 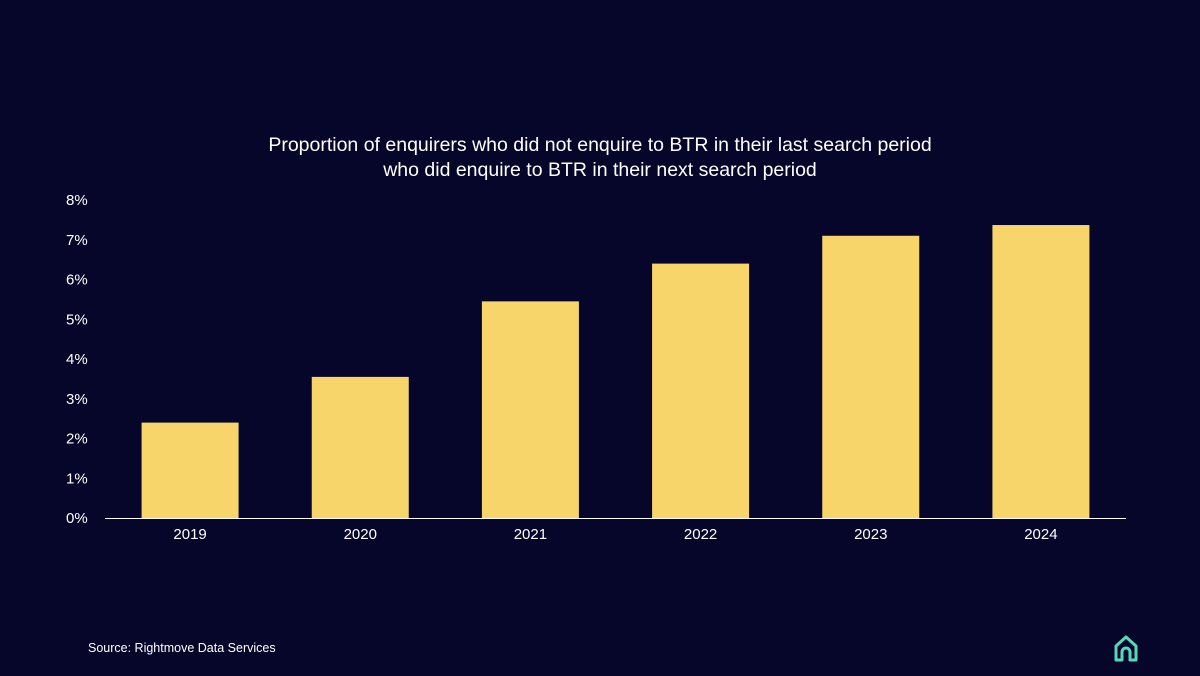 What do you see at coordinates (871, 376) in the screenshot?
I see `bar-2023` at bounding box center [871, 376].